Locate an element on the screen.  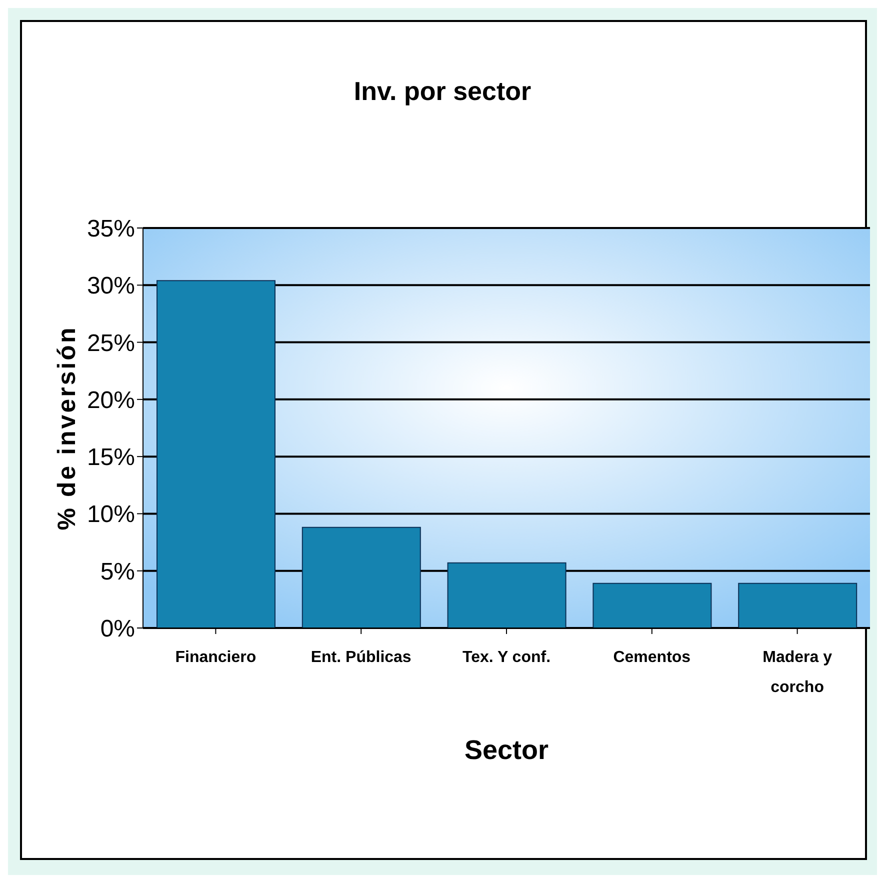
y-tick-label: 15% is located at coordinates (110, 458).